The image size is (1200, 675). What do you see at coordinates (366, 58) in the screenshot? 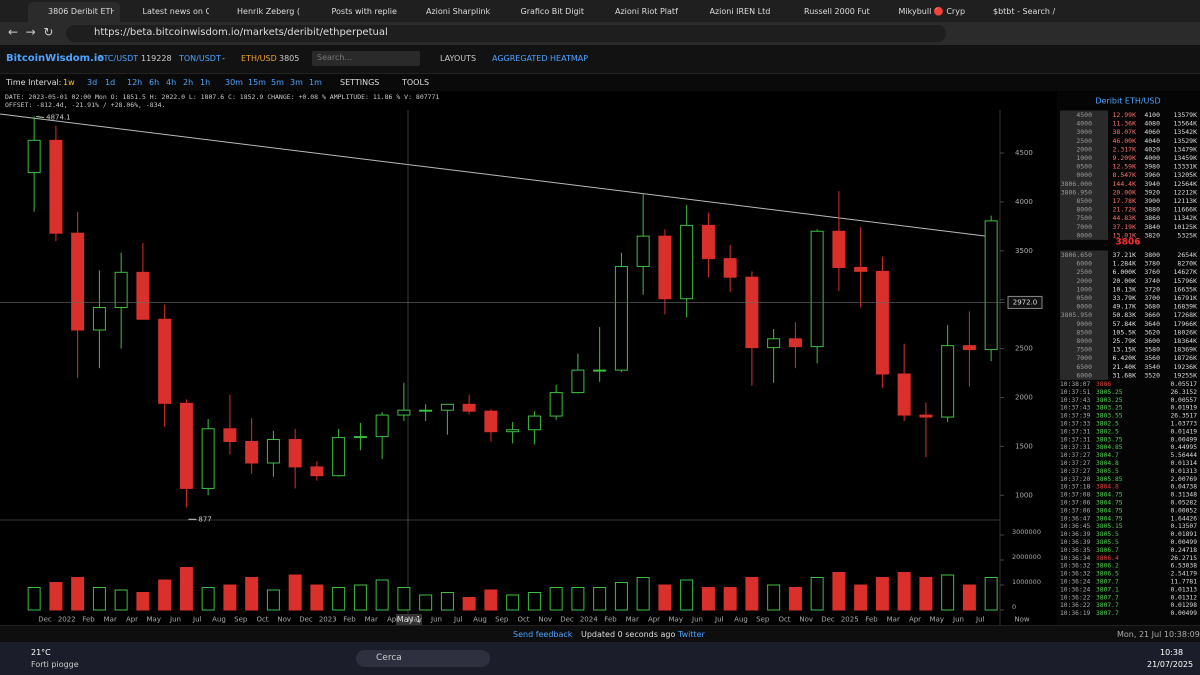
I see `search-box` at bounding box center [366, 58].